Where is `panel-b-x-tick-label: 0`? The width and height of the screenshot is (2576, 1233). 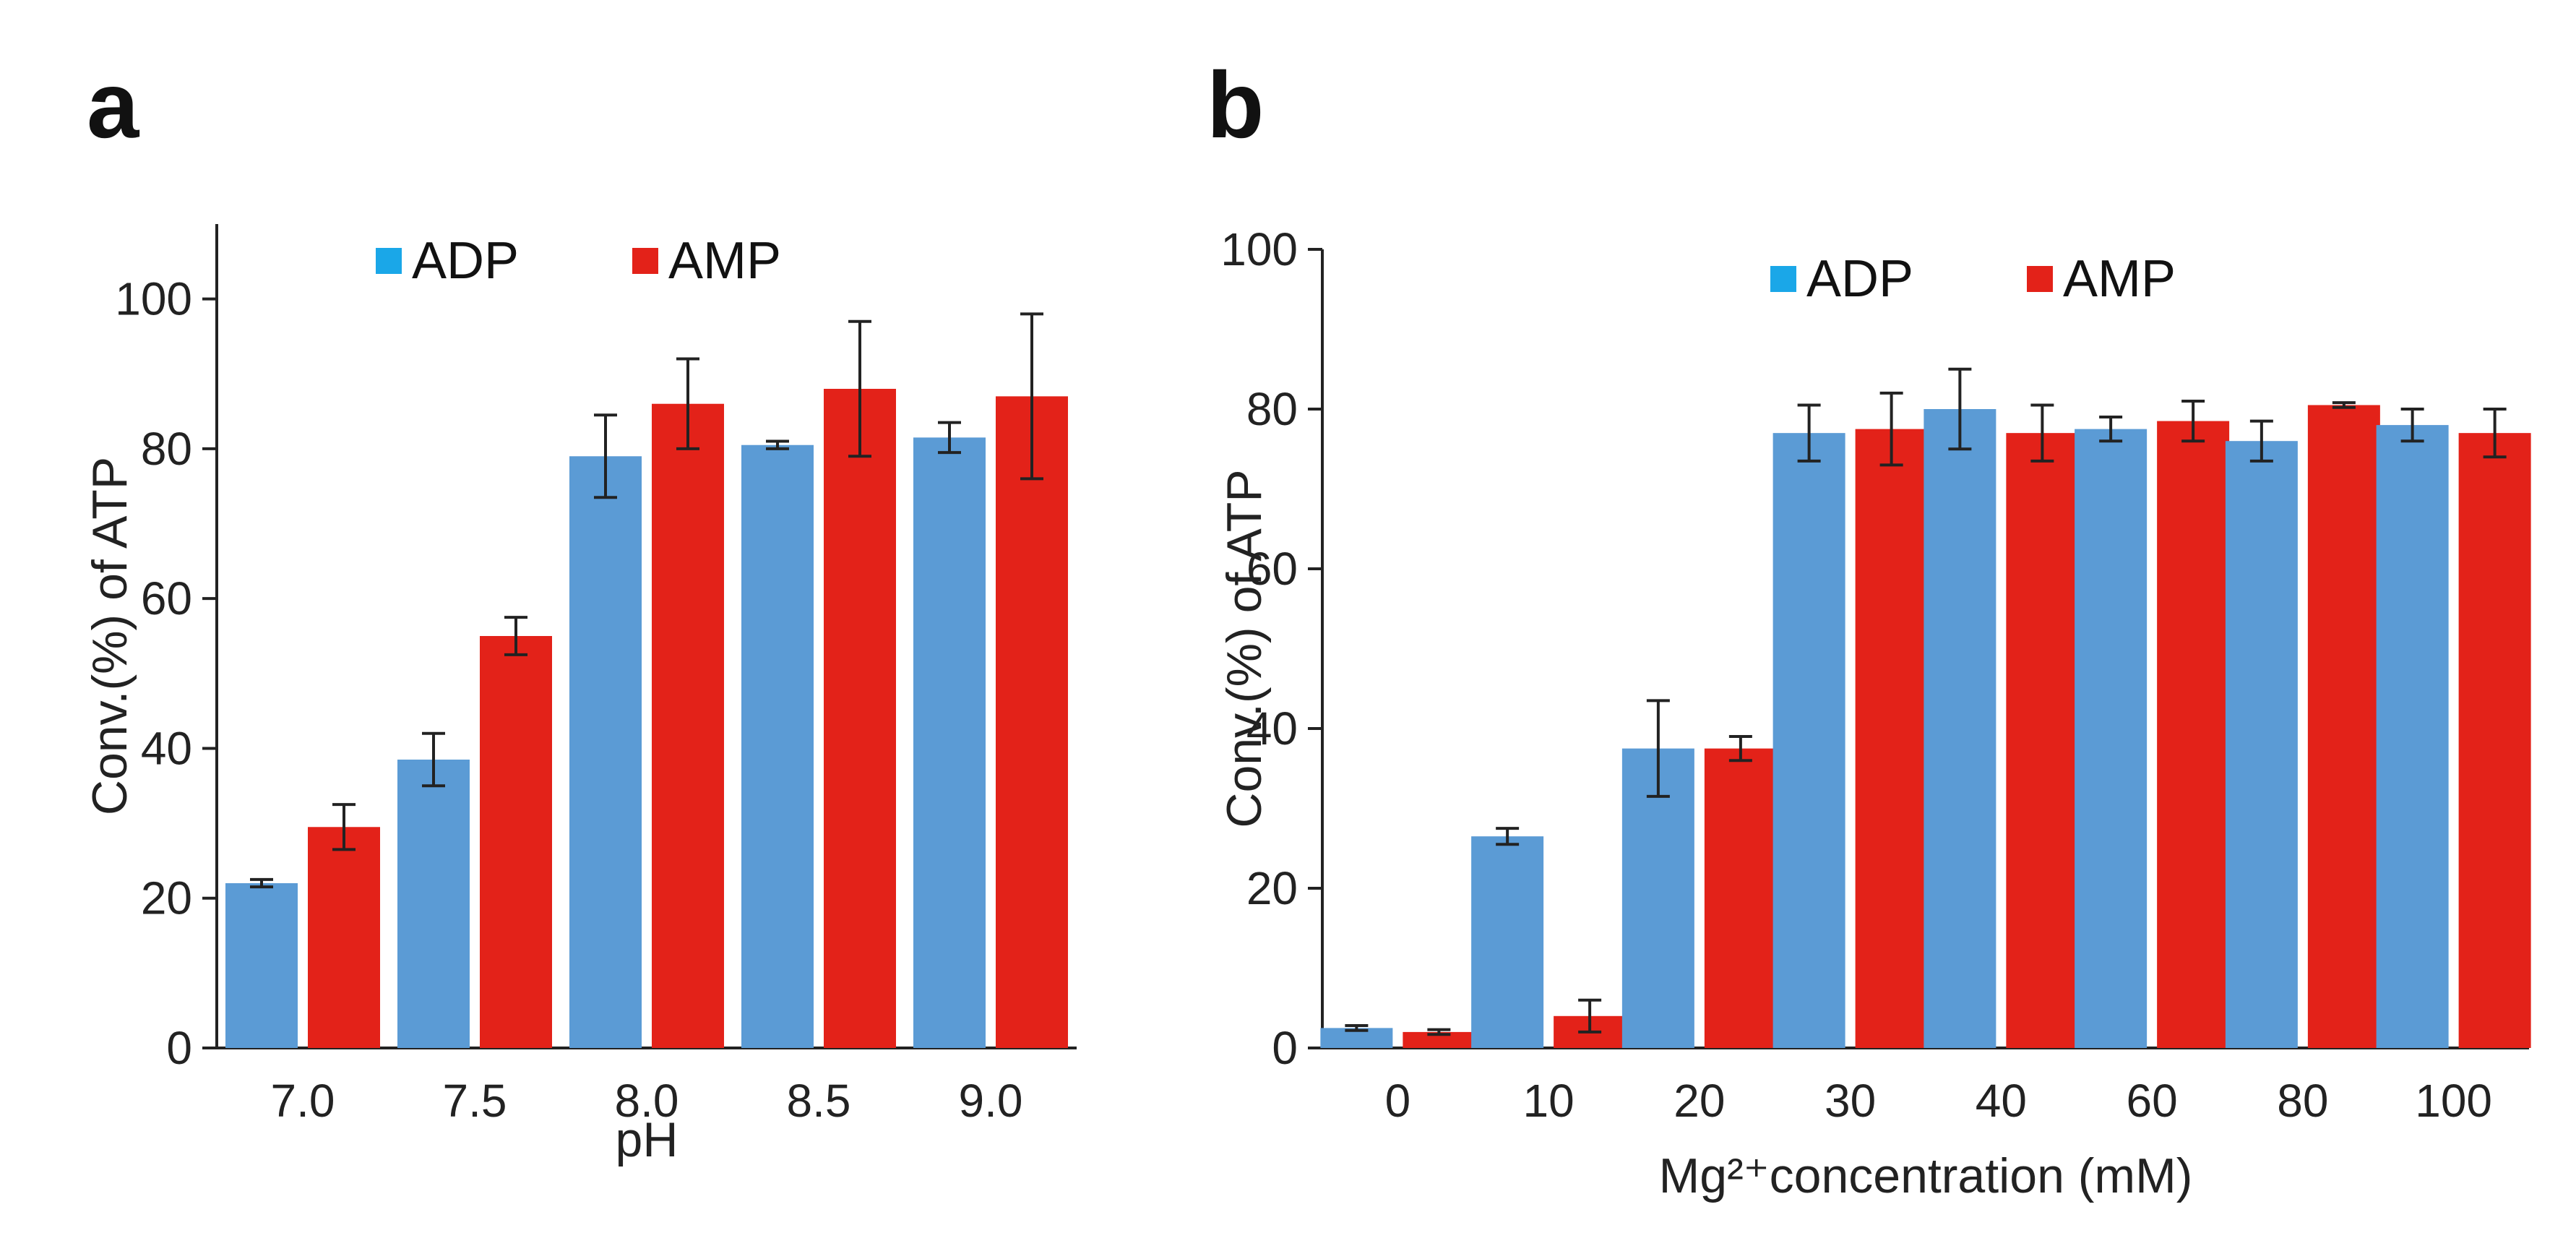
panel-b-x-tick-label: 0 is located at coordinates (1398, 1101).